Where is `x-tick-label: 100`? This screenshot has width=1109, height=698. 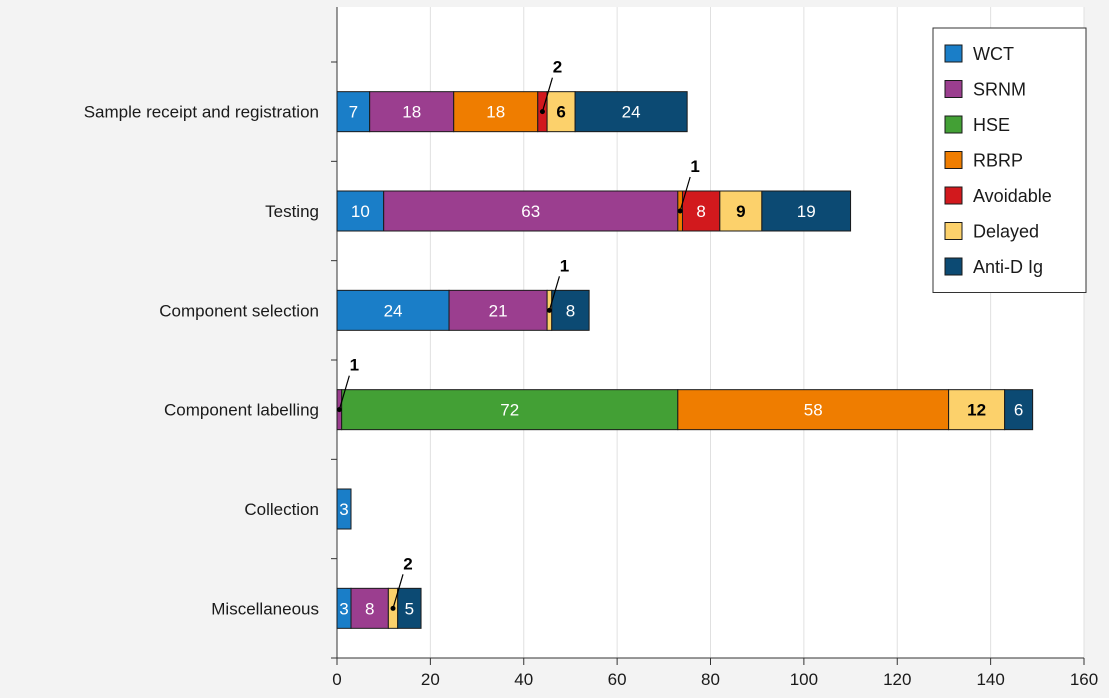
x-tick-label: 100 is located at coordinates (804, 679).